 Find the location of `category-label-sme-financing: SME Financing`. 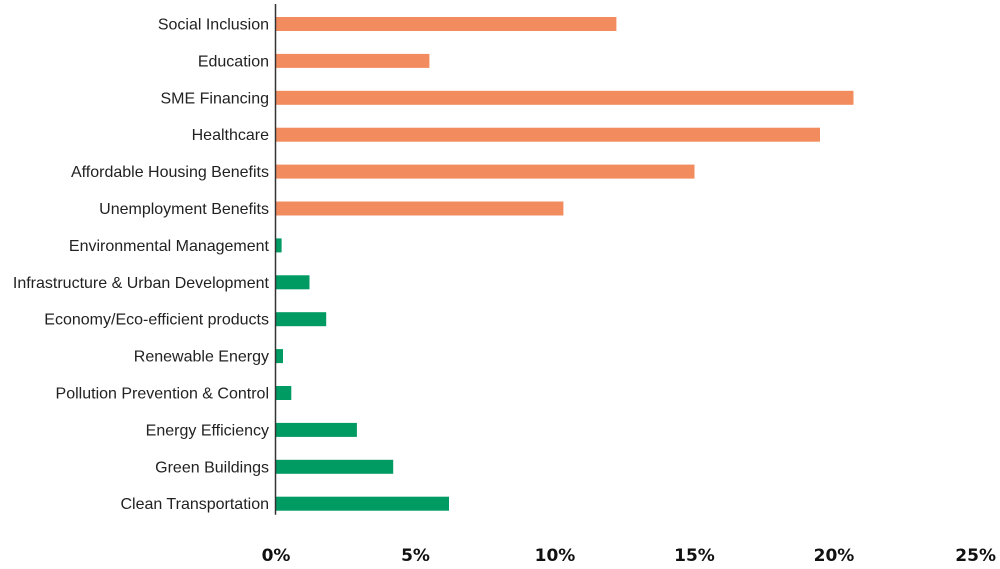

category-label-sme-financing: SME Financing is located at coordinates (215, 98).